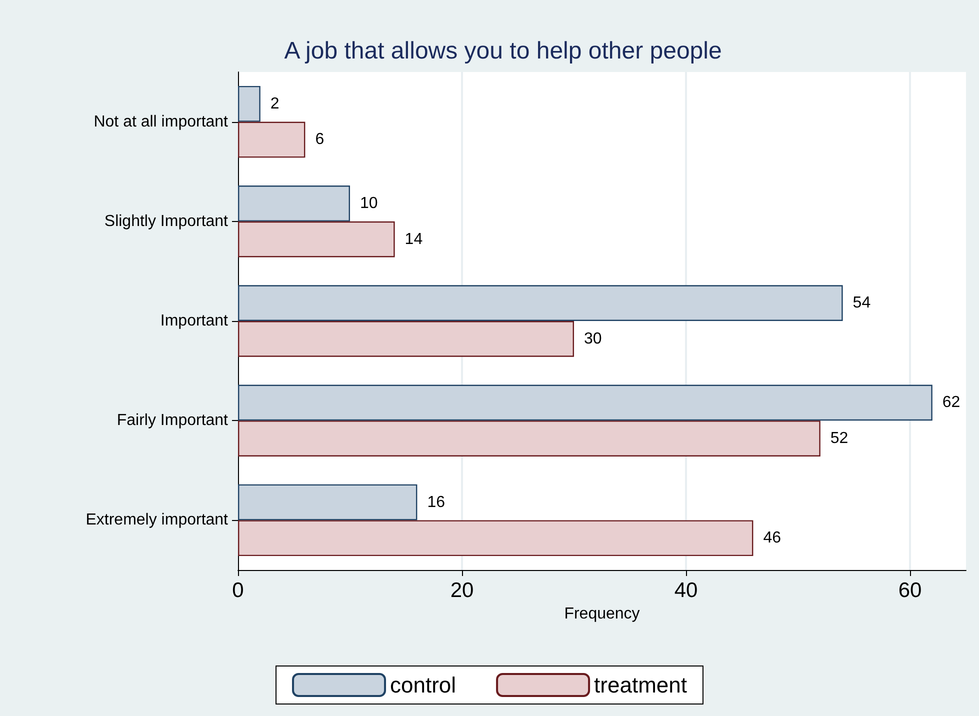 The width and height of the screenshot is (979, 716). Describe the element at coordinates (238, 590) in the screenshot. I see `x-tick-label: 0` at that location.